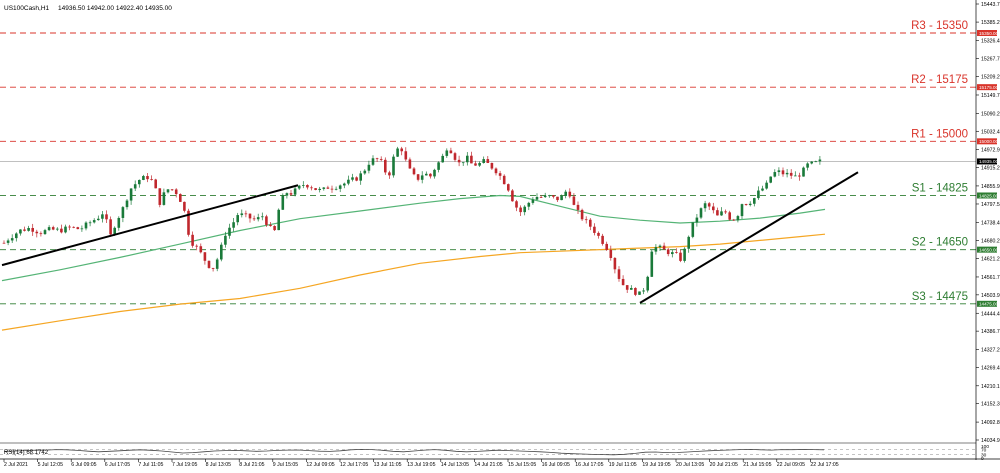  I want to click on x-tick-label: 13 Jul 19:05, so click(421, 465).